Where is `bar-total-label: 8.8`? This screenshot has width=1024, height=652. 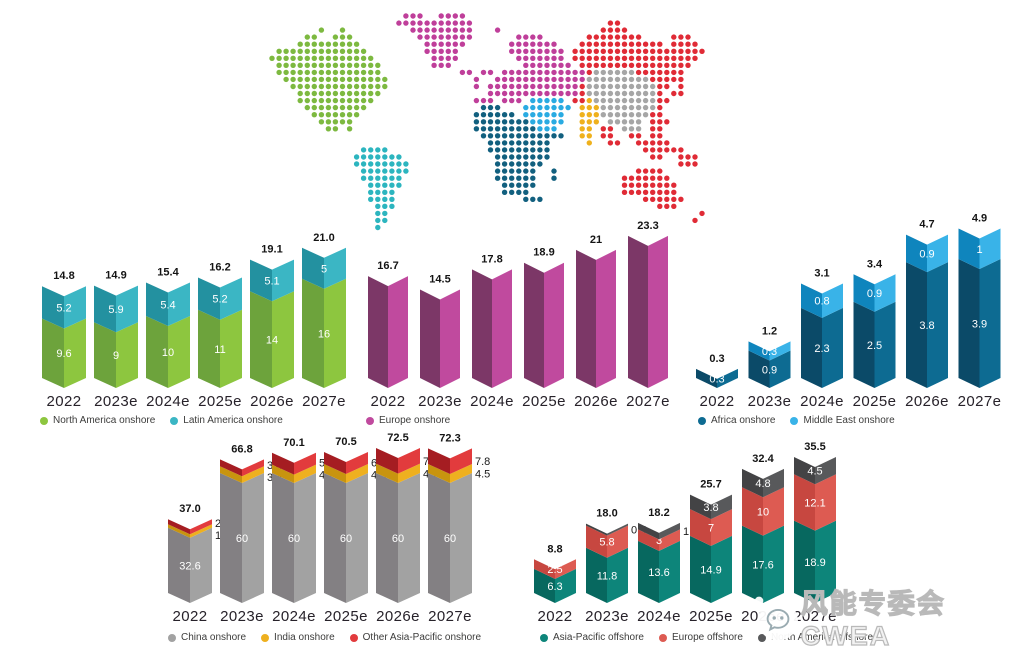 bar-total-label: 8.8 is located at coordinates (554, 549).